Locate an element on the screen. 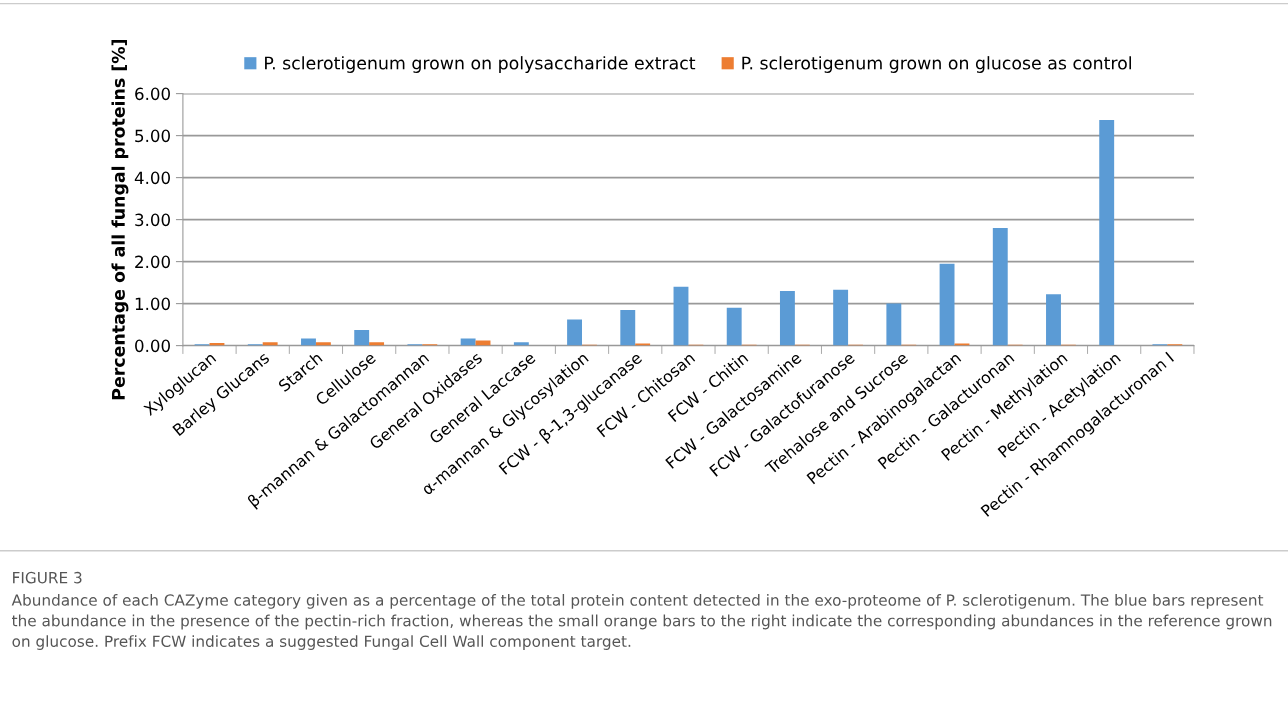 This screenshot has width=1288, height=720. y-tick-label: 1.00 is located at coordinates (152, 304).